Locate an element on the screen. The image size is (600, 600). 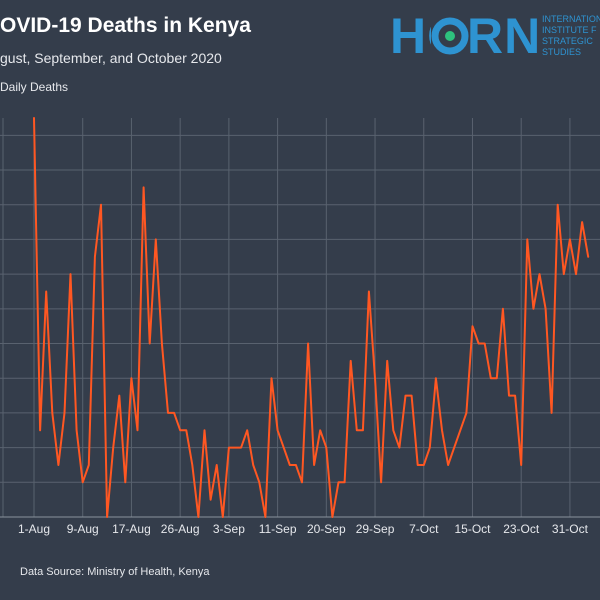
logo-line: INTERNATIONAL is located at coordinates (571, 19).